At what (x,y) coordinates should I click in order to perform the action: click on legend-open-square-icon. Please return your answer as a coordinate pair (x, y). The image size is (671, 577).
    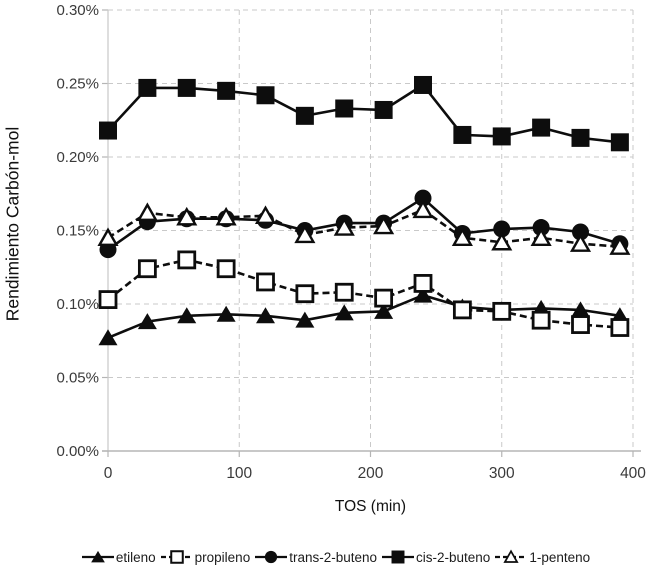
    Looking at the image, I should click on (176, 557).